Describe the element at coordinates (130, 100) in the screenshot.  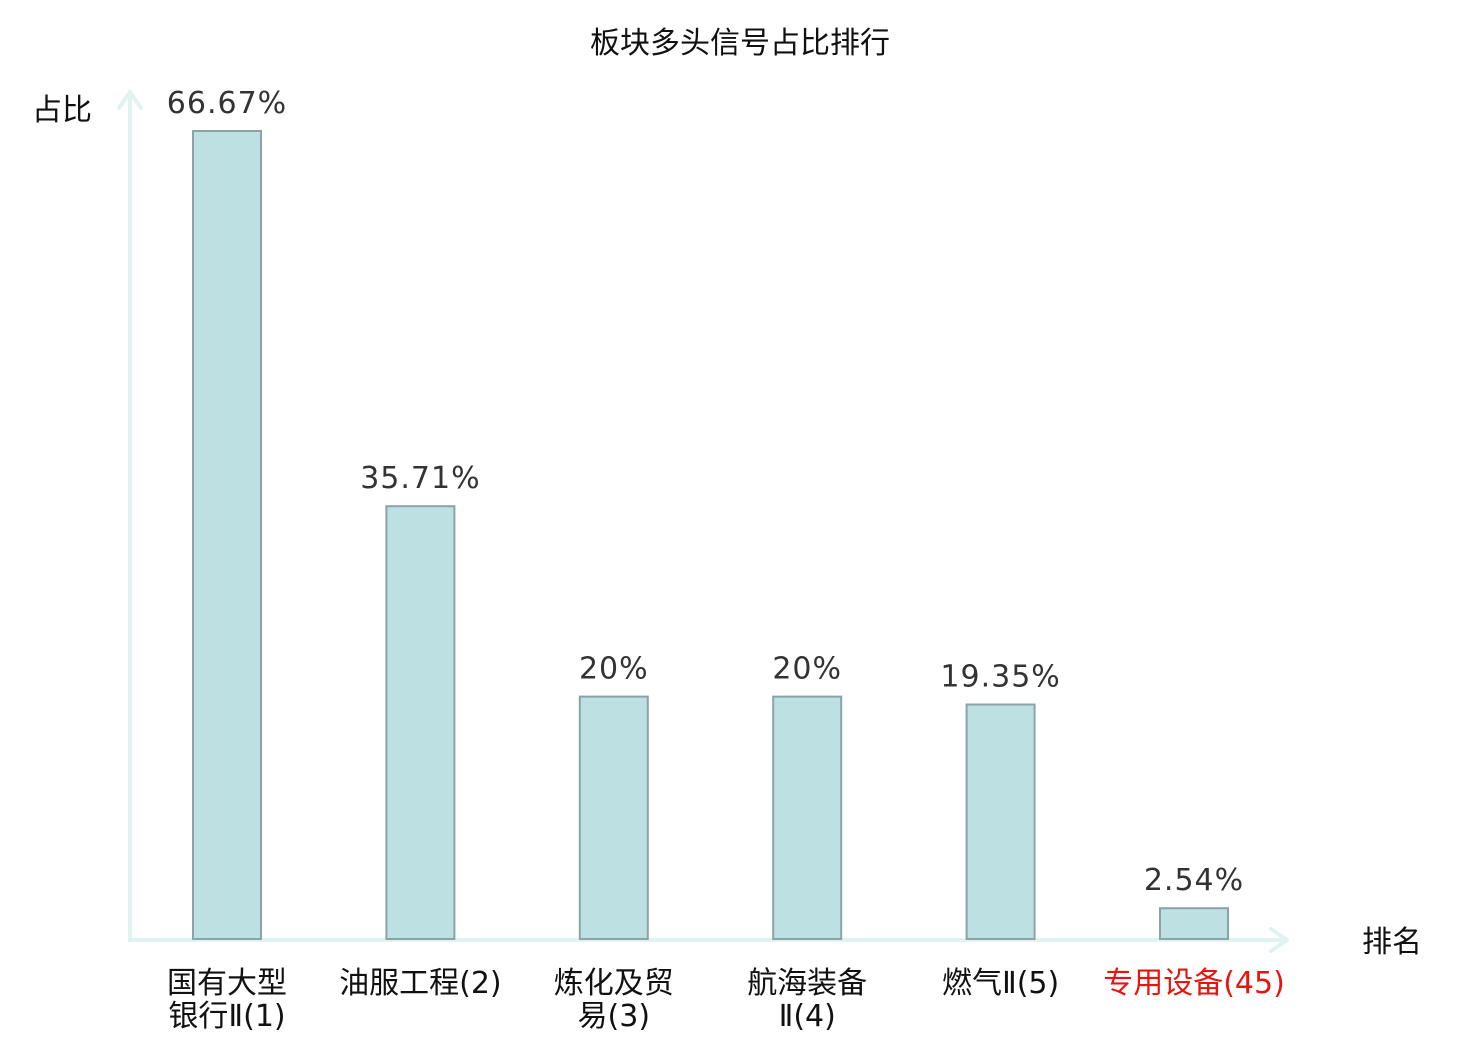
I see `y-axis-arrow` at that location.